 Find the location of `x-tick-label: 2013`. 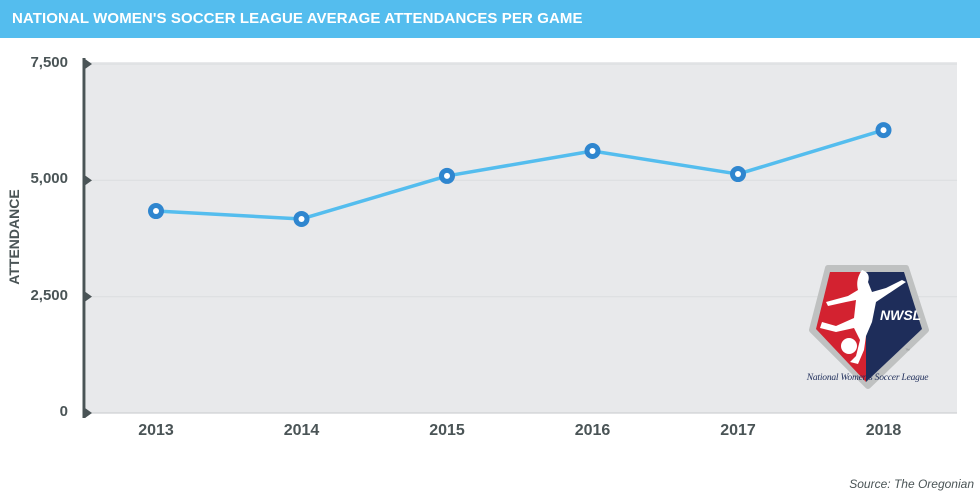

x-tick-label: 2013 is located at coordinates (156, 430).